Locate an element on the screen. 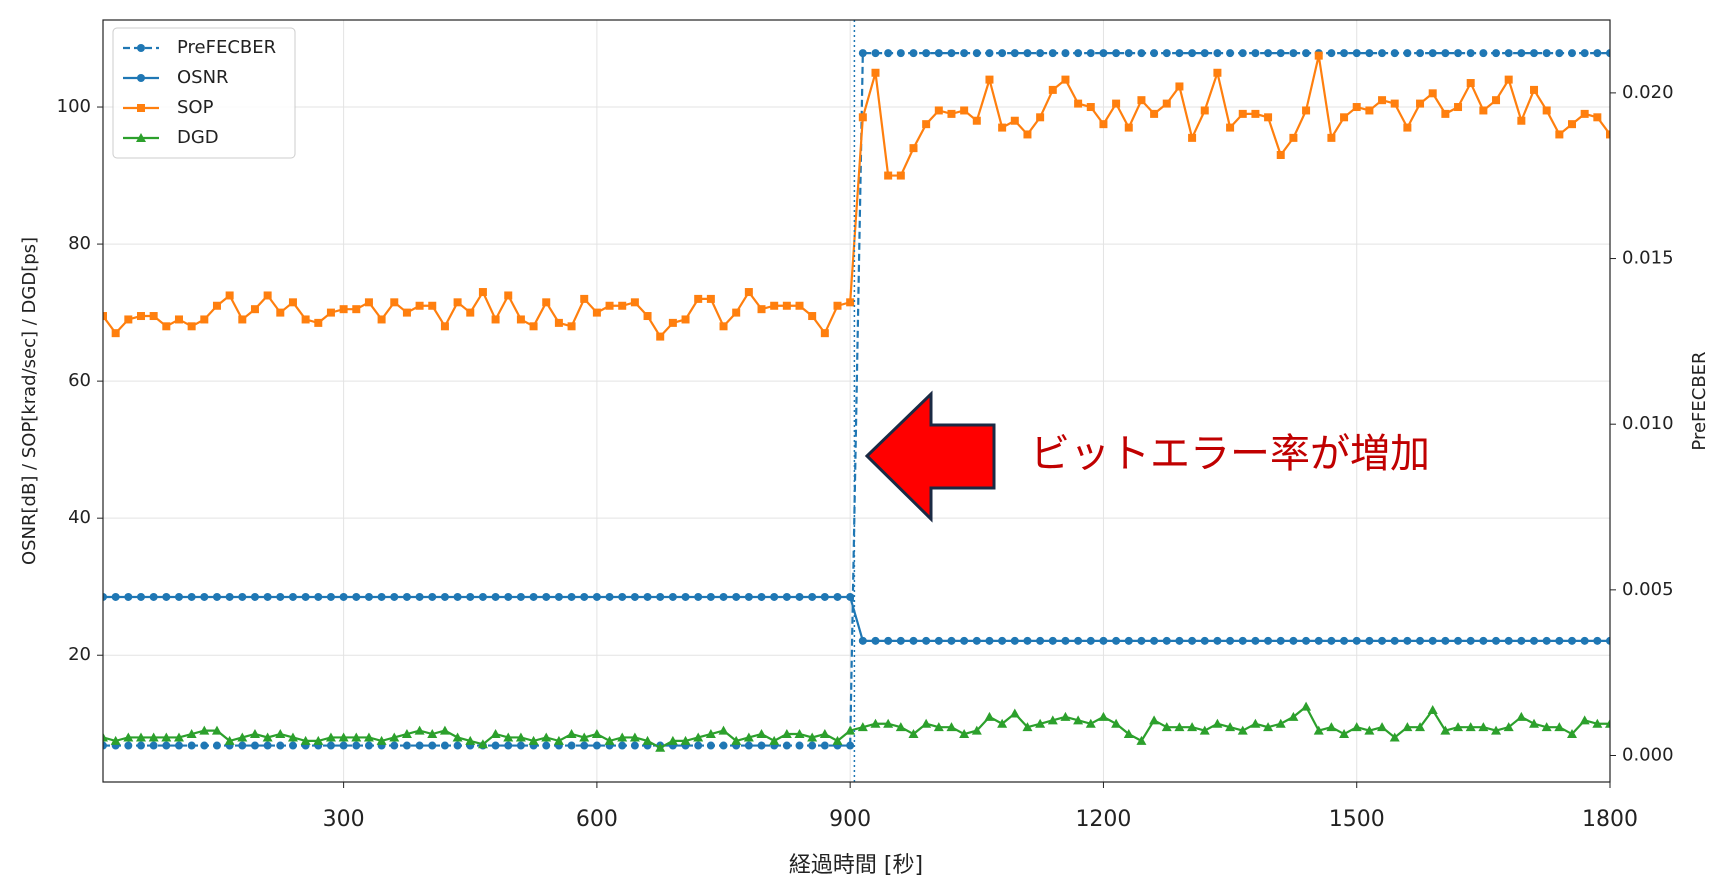 This screenshot has width=1723, height=893. y2-tick-label: 0.005 is located at coordinates (1648, 589).